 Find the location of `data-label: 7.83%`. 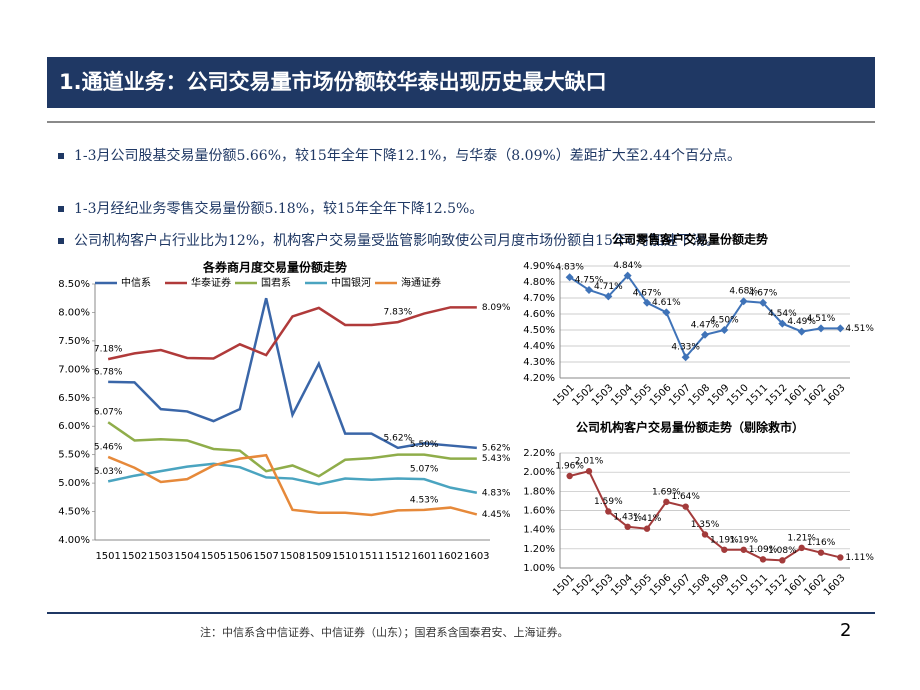

data-label: 7.83% is located at coordinates (398, 313).